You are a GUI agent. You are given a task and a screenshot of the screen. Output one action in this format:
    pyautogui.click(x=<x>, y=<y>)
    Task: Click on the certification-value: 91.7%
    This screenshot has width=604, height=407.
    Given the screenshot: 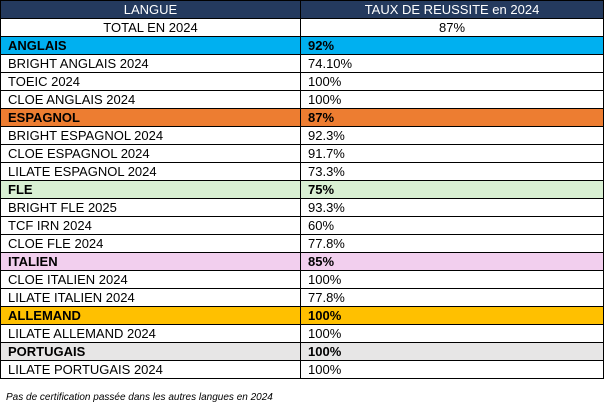 What is the action you would take?
    pyautogui.click(x=452, y=153)
    